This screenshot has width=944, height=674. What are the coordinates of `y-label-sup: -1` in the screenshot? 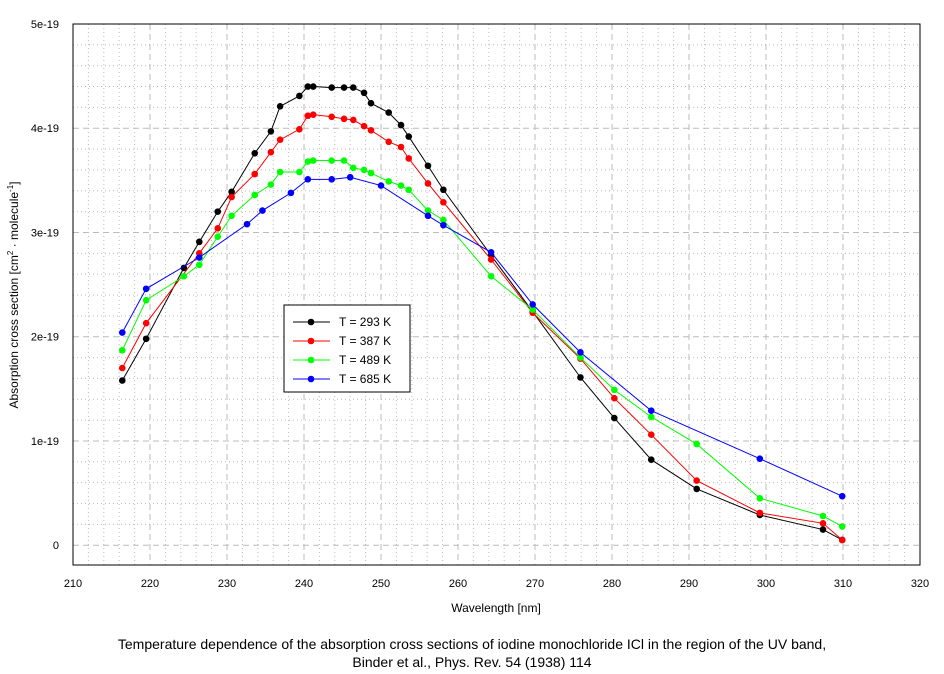 It's located at (10, 188).